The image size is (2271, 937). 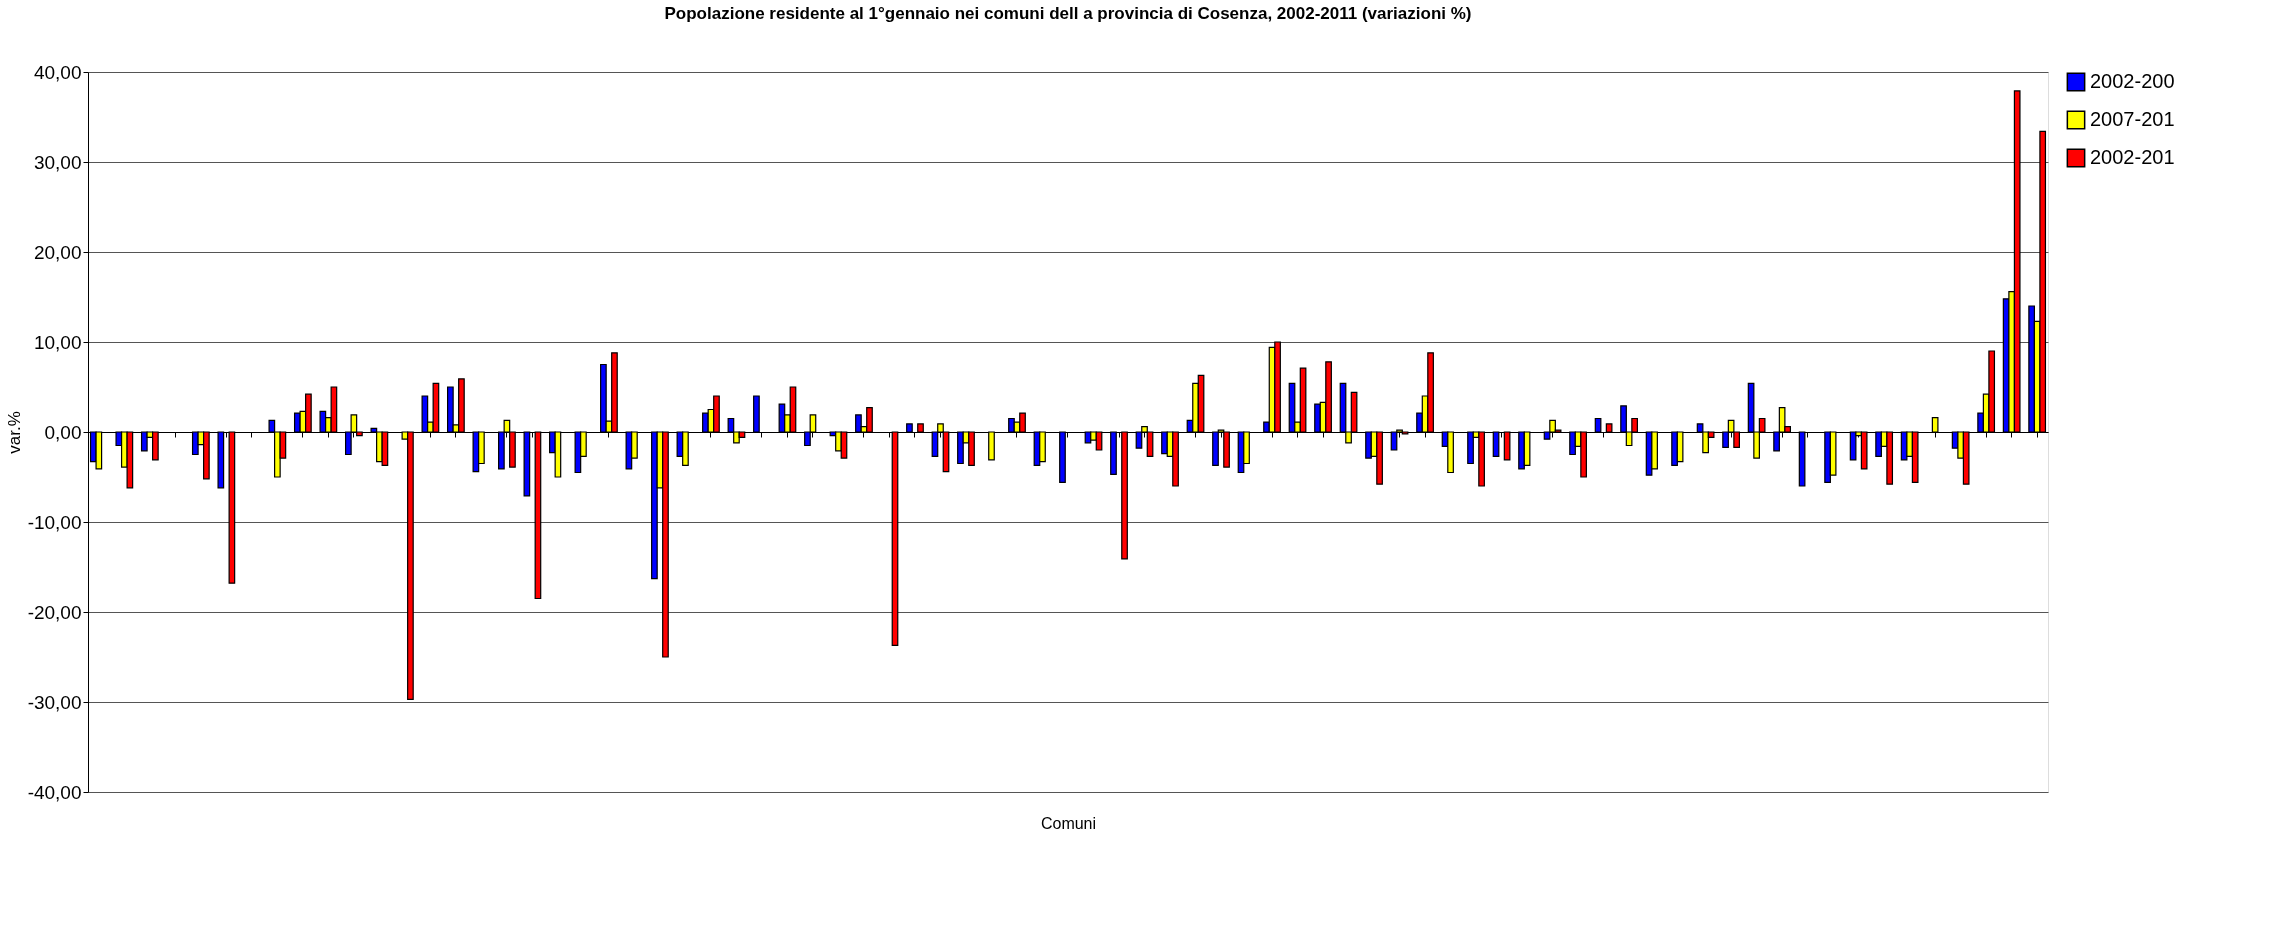 What do you see at coordinates (54, 792) in the screenshot?
I see `y-tick-label: -40,00` at bounding box center [54, 792].